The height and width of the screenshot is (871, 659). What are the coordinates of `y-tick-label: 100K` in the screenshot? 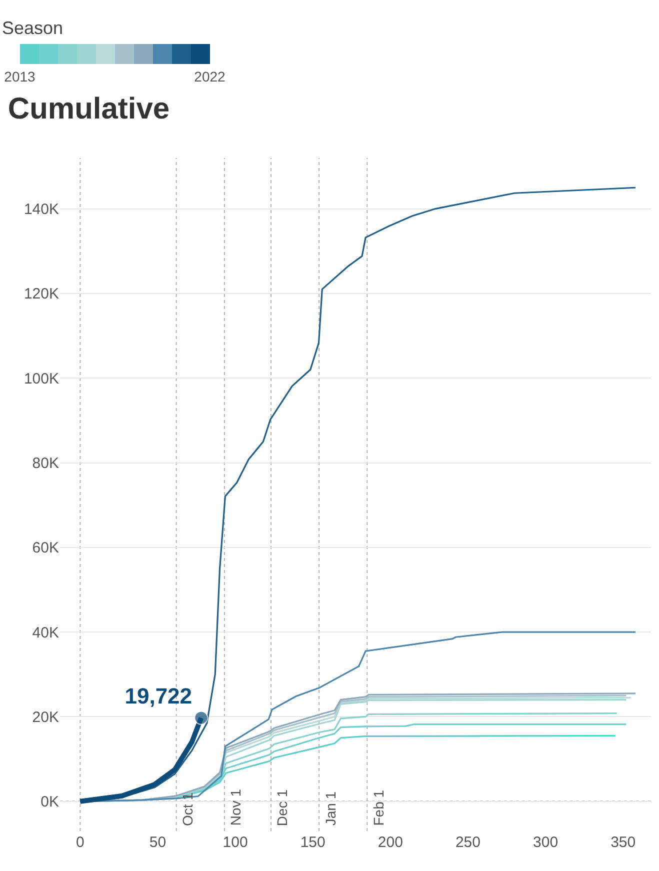 It's located at (41, 379).